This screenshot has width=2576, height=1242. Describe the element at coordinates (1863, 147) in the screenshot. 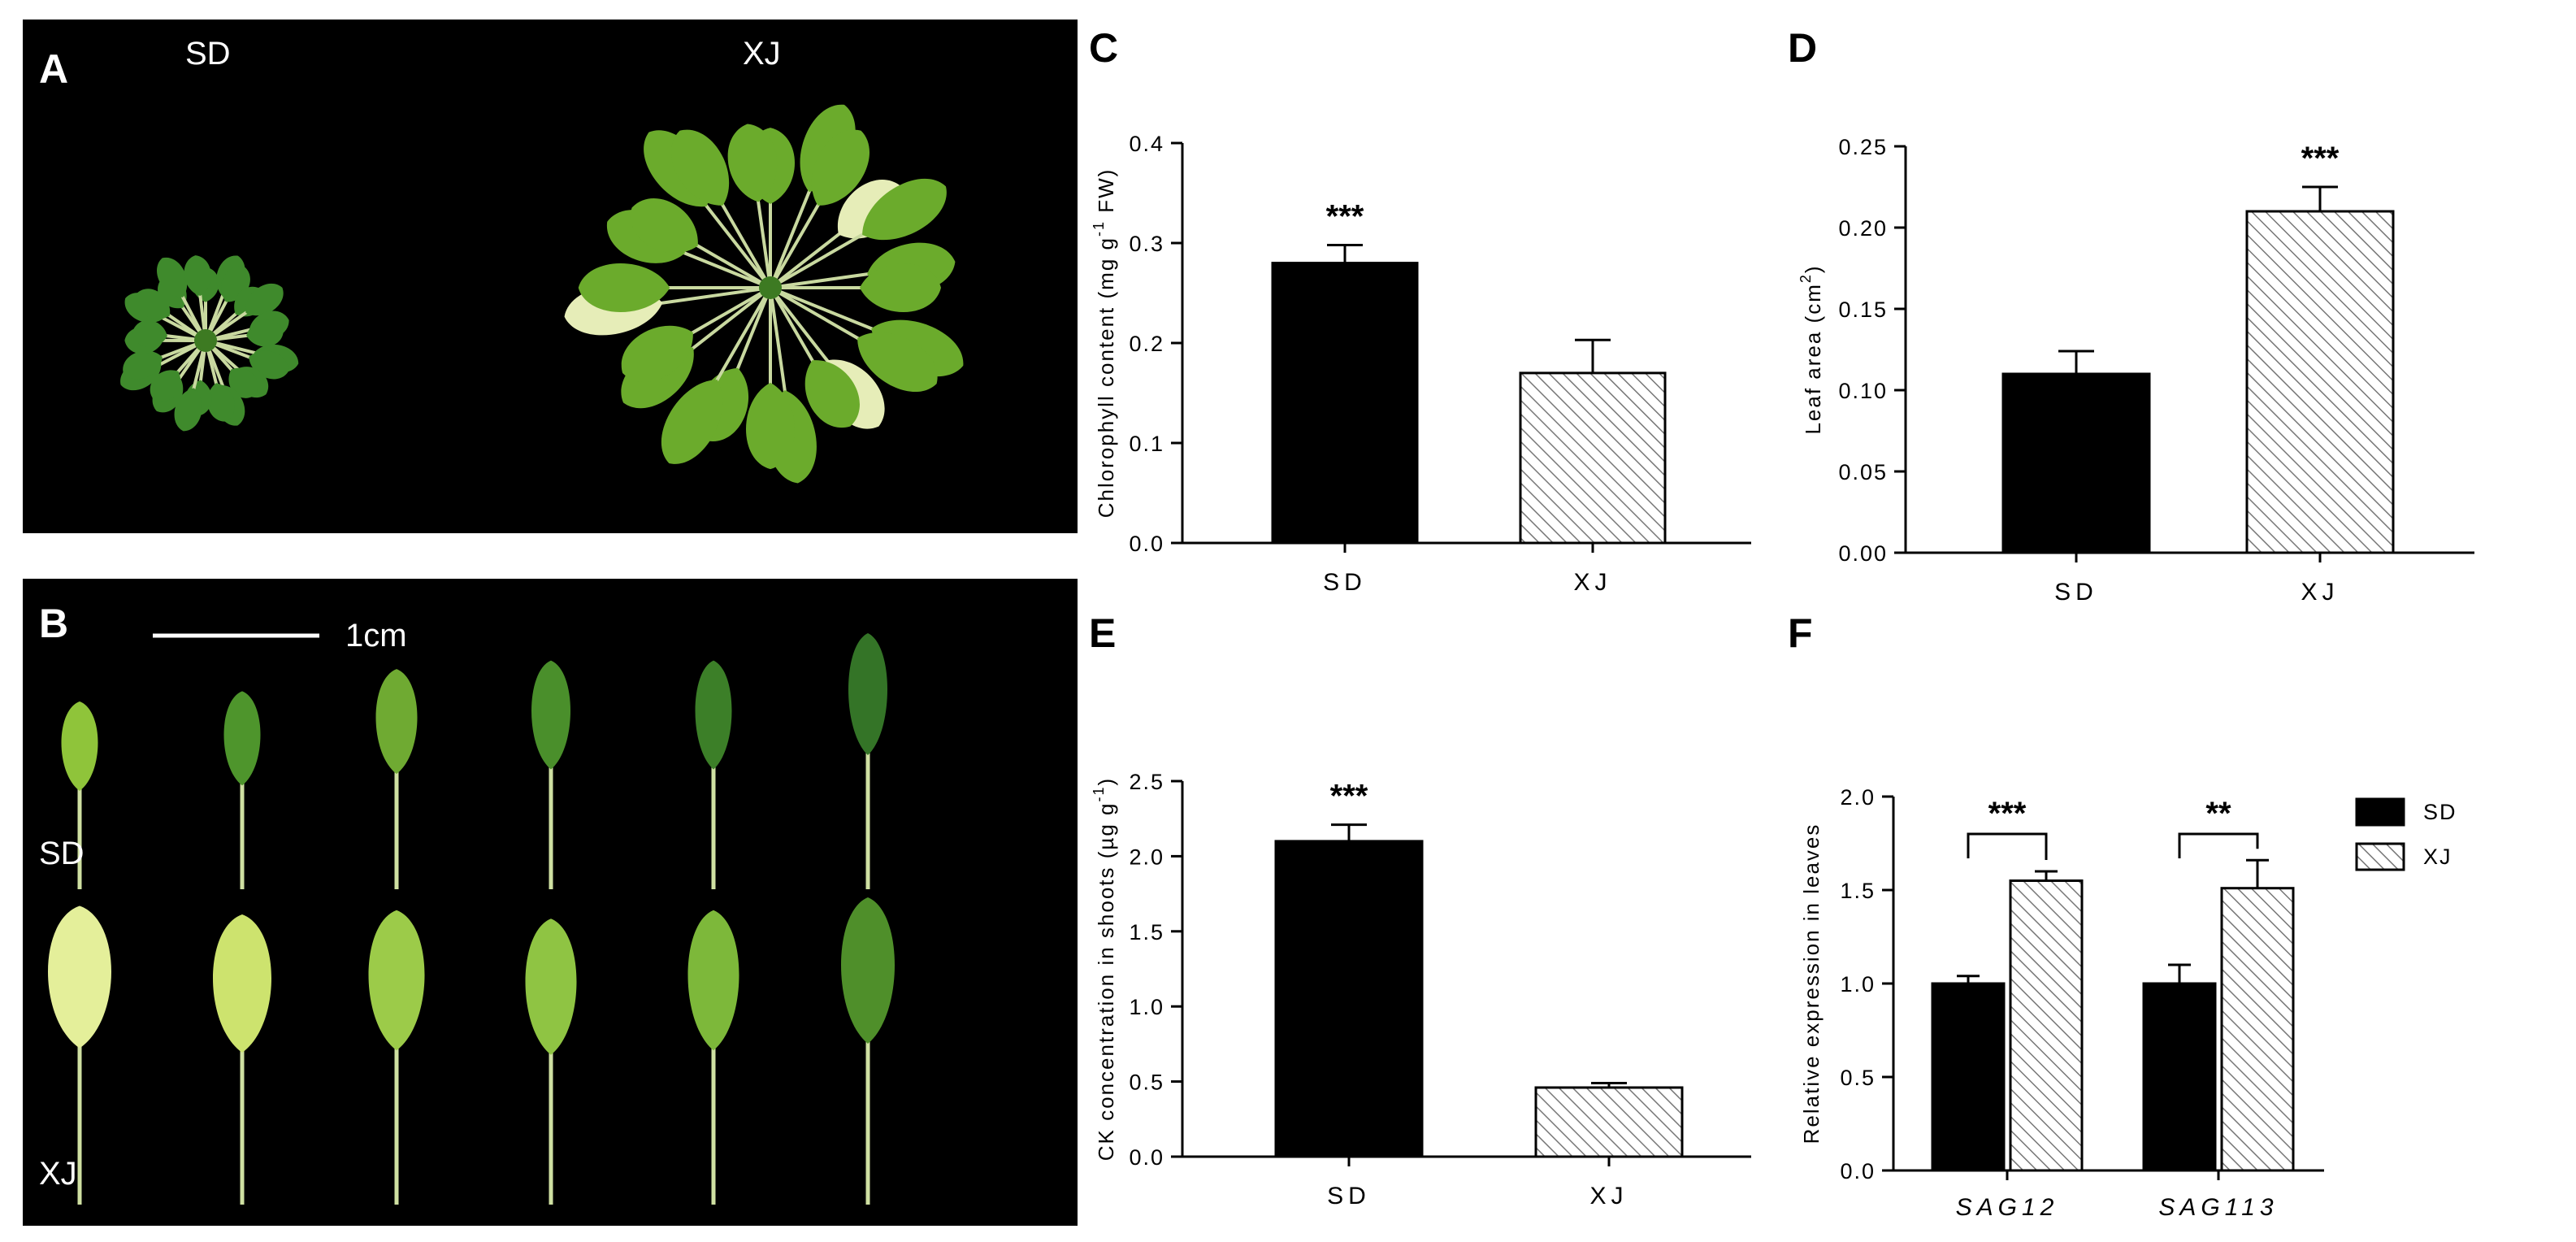

I see `y-tick-label: 0.25` at that location.